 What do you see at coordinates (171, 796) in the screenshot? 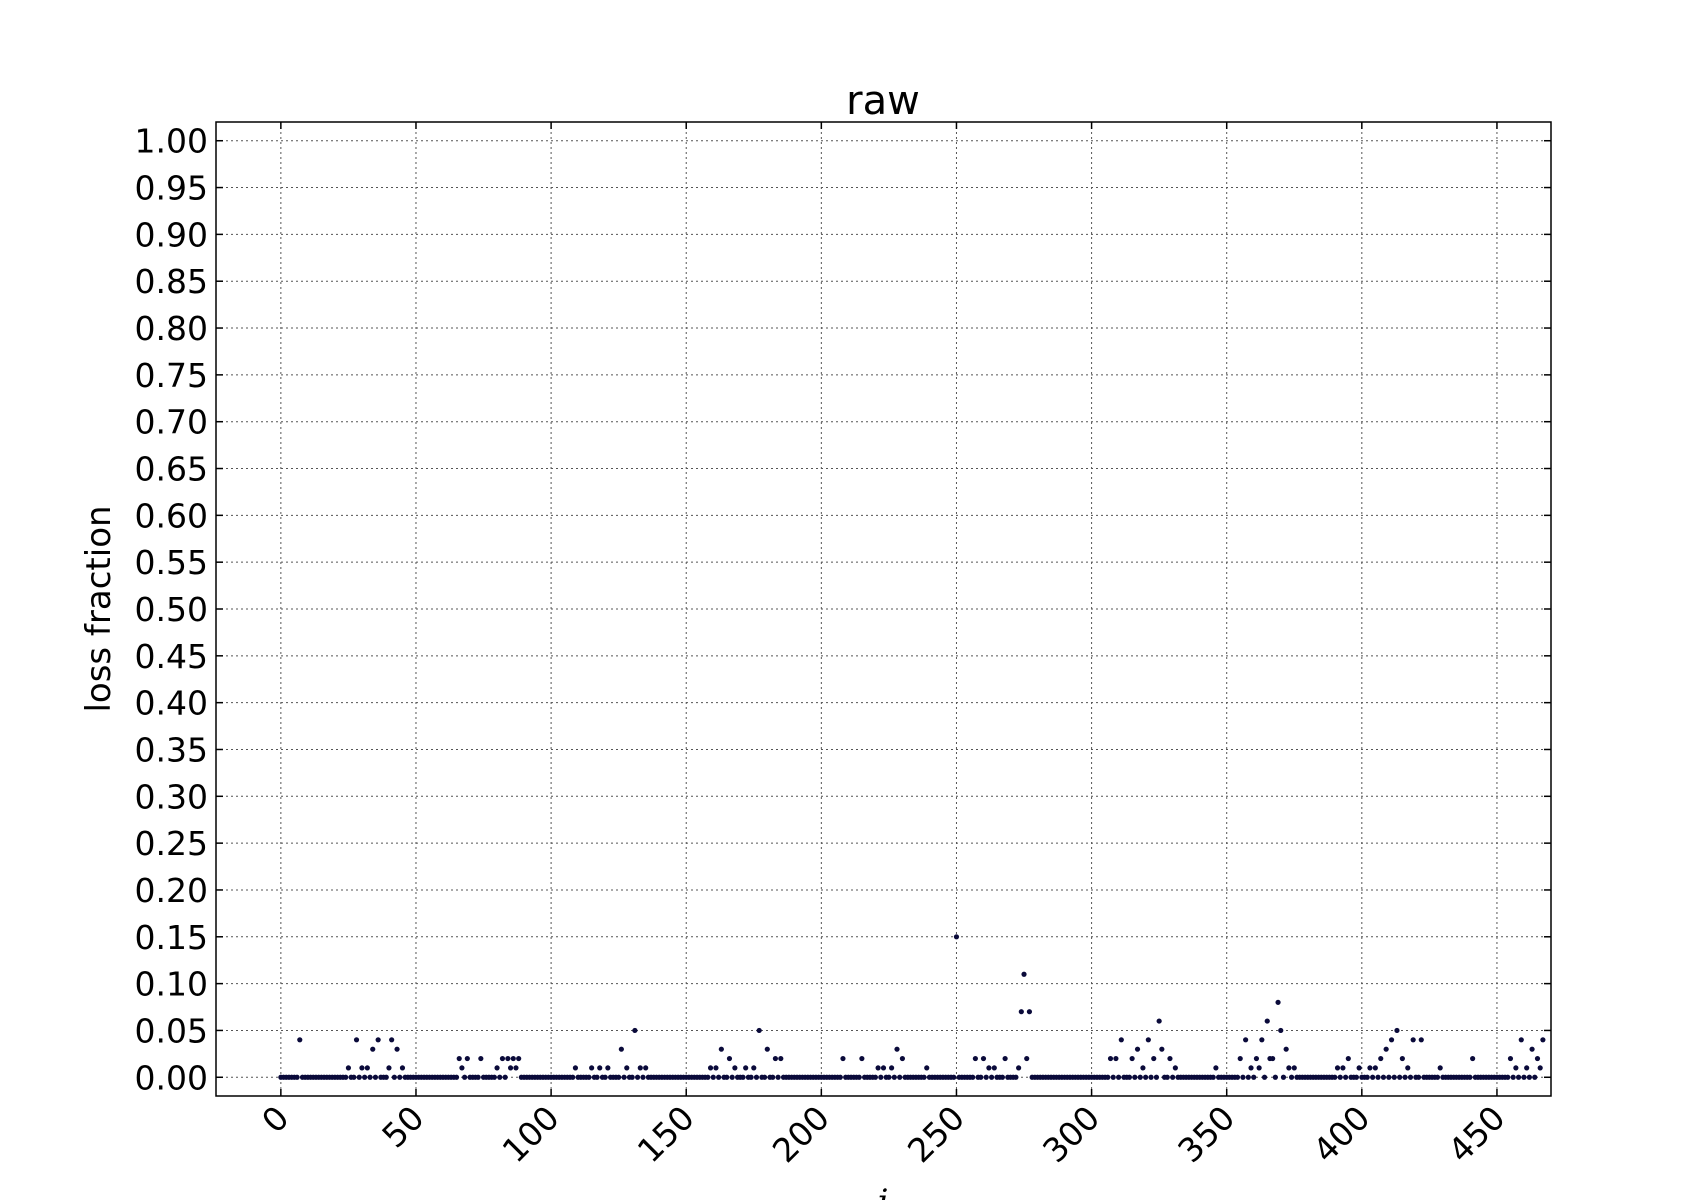
I see `y-tick-label: 0.30` at bounding box center [171, 796].